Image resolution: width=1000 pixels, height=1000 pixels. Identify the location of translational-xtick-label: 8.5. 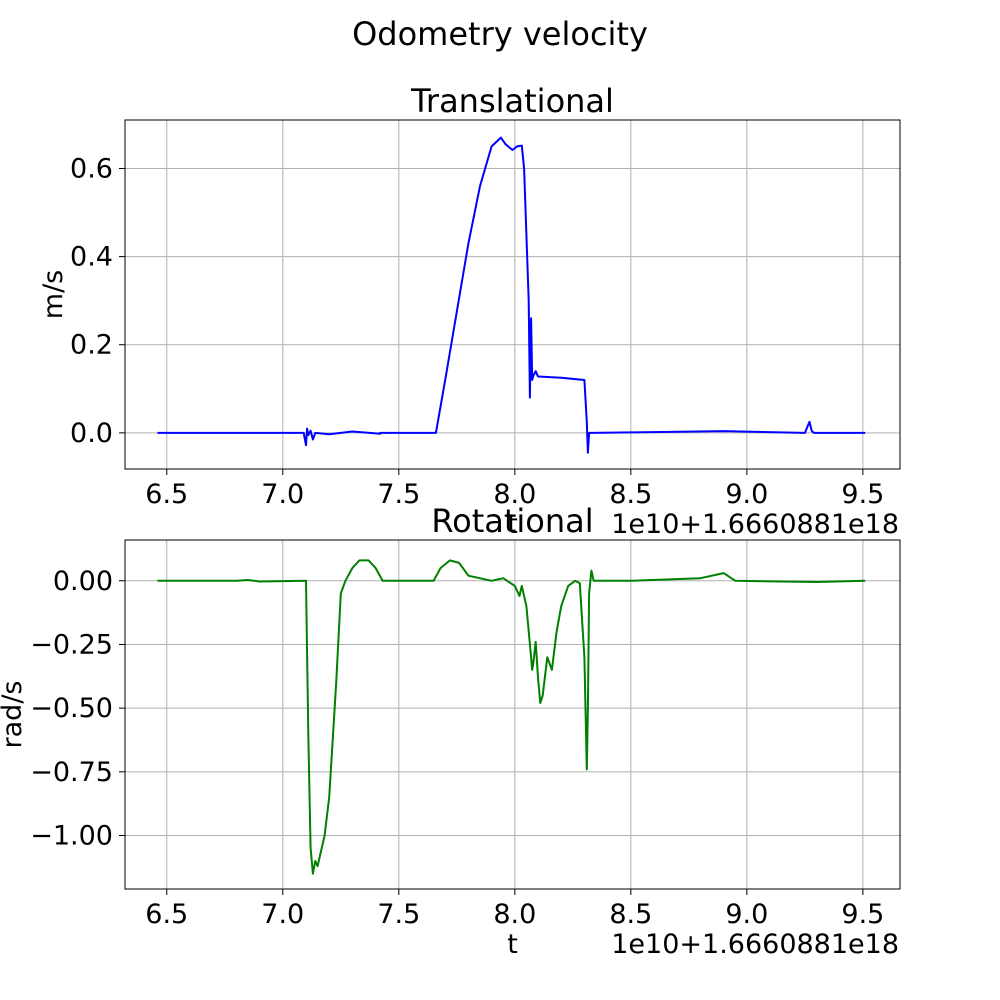
(630, 494).